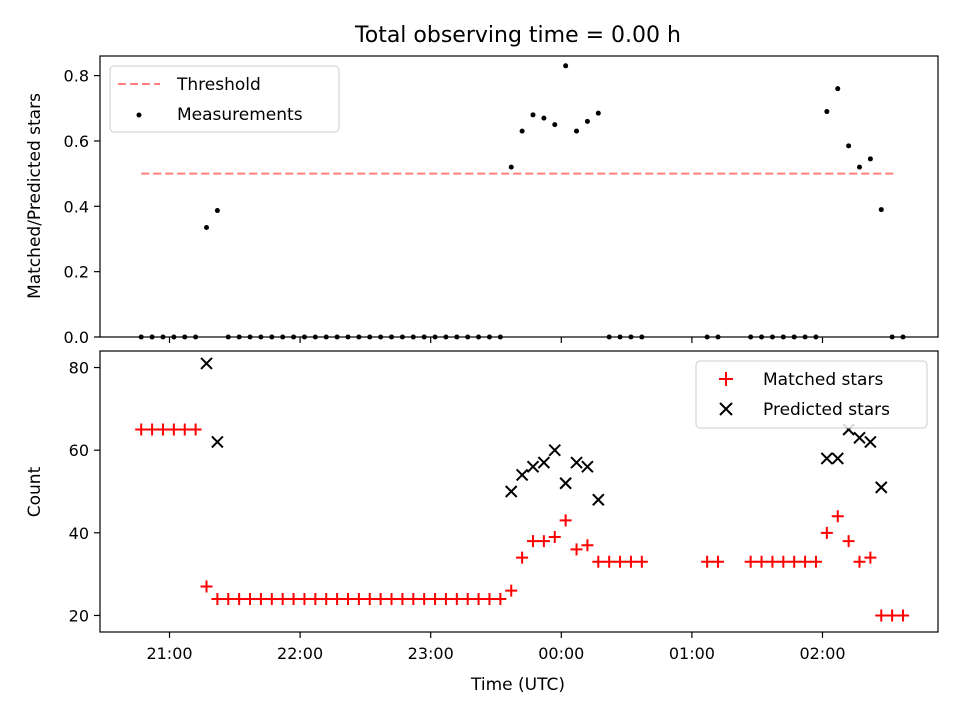 This screenshot has width=960, height=720. What do you see at coordinates (35, 491) in the screenshot?
I see `bottom-y-axis-label: Count` at bounding box center [35, 491].